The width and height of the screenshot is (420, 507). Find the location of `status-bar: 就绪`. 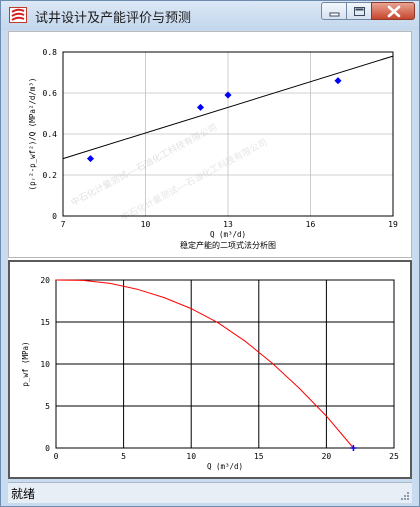

status-bar: 就绪 is located at coordinates (210, 492).